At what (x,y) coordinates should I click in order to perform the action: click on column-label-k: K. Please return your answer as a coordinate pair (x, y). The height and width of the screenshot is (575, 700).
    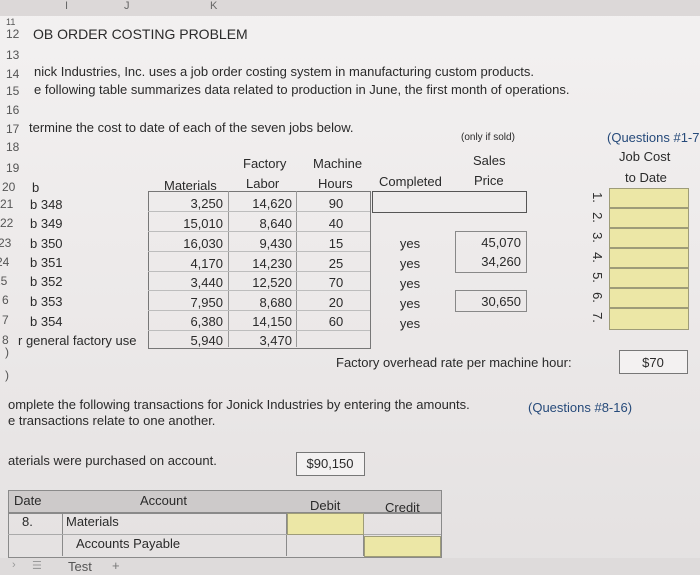
    Looking at the image, I should click on (214, 6).